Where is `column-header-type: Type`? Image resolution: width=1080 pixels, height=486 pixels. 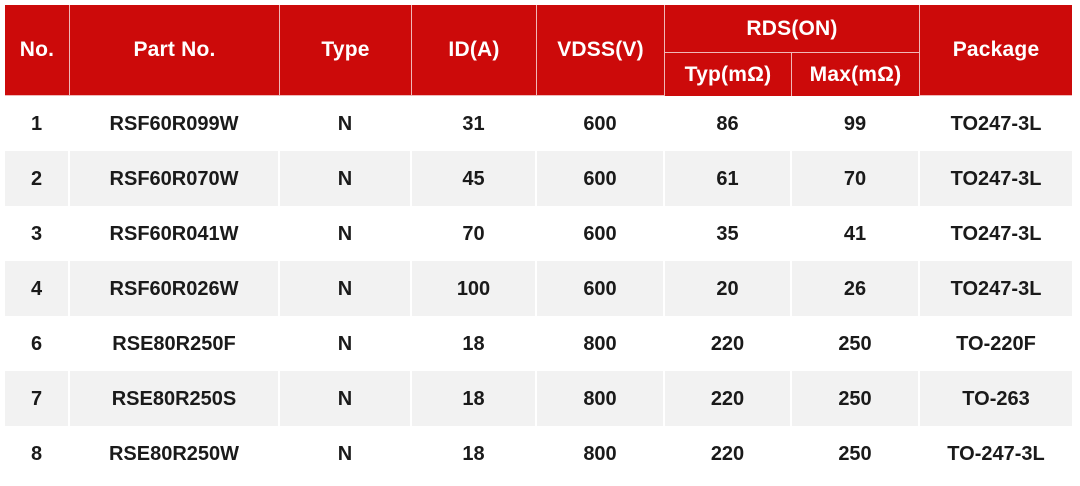 column-header-type: Type is located at coordinates (346, 50).